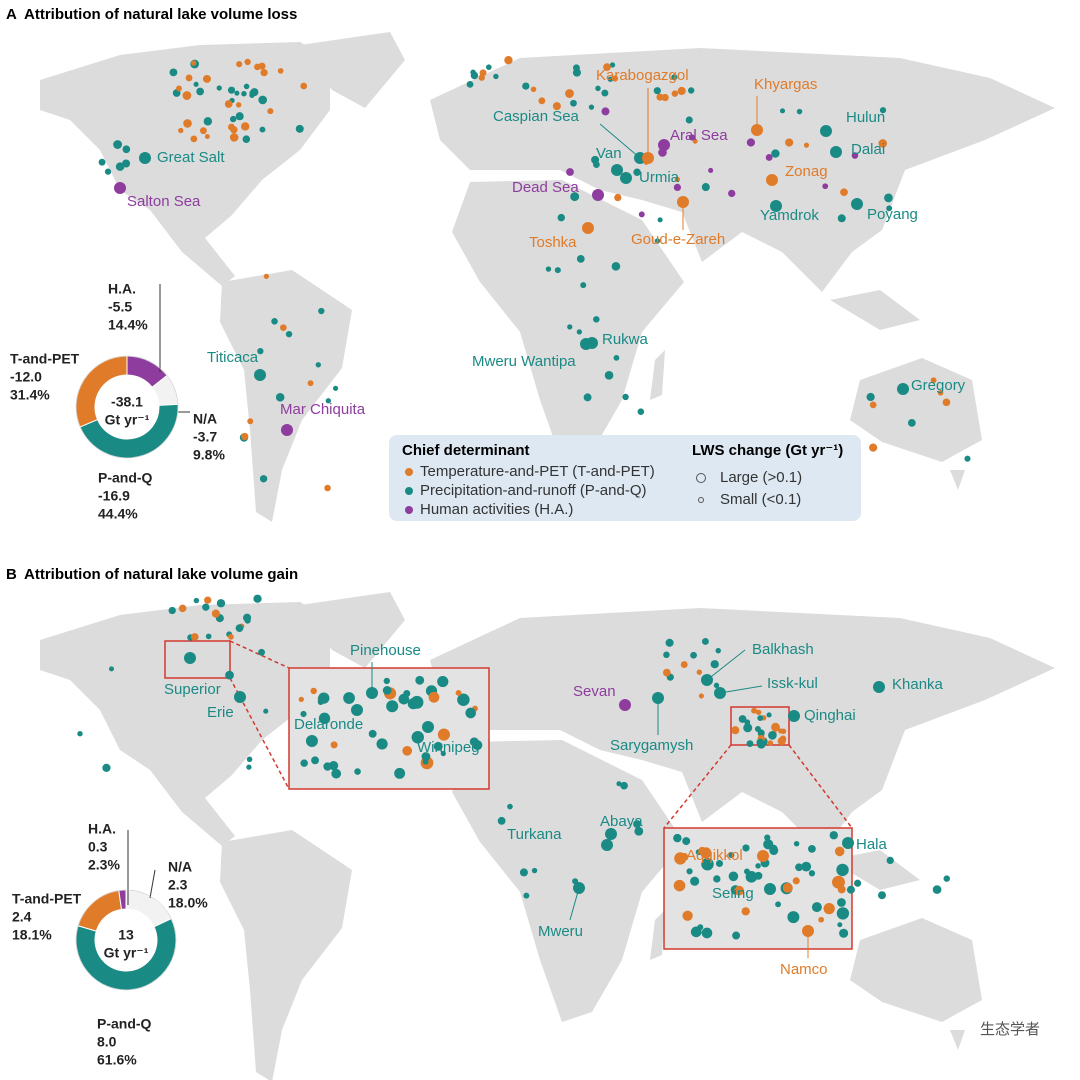  Describe the element at coordinates (537, 471) in the screenshot. I see `legend-label: Temperature-and-PET (T-and-PET)` at that location.